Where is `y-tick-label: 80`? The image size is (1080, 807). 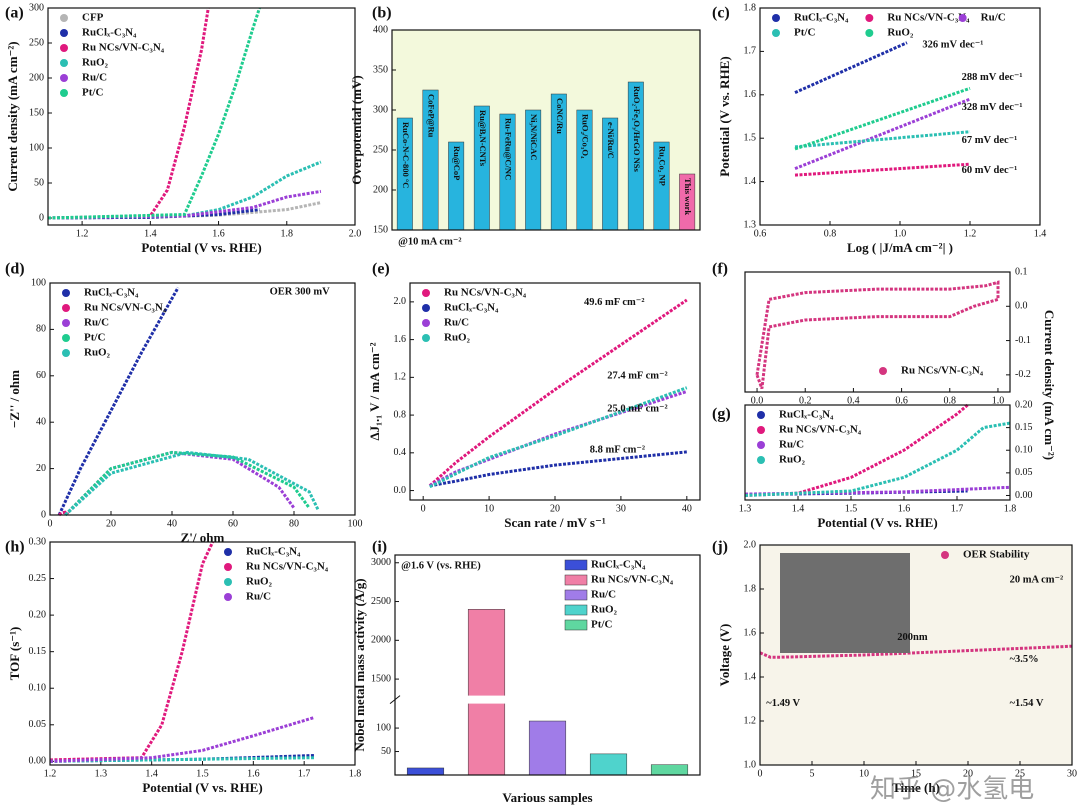 y-tick-label: 80 is located at coordinates (41, 329).